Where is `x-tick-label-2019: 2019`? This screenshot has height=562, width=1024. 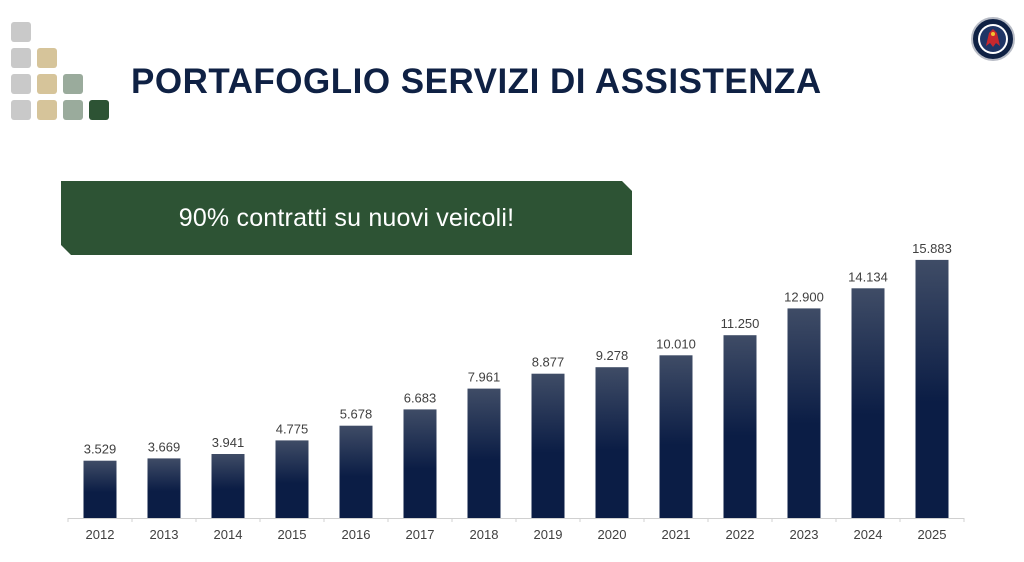 x-tick-label-2019: 2019 is located at coordinates (548, 534).